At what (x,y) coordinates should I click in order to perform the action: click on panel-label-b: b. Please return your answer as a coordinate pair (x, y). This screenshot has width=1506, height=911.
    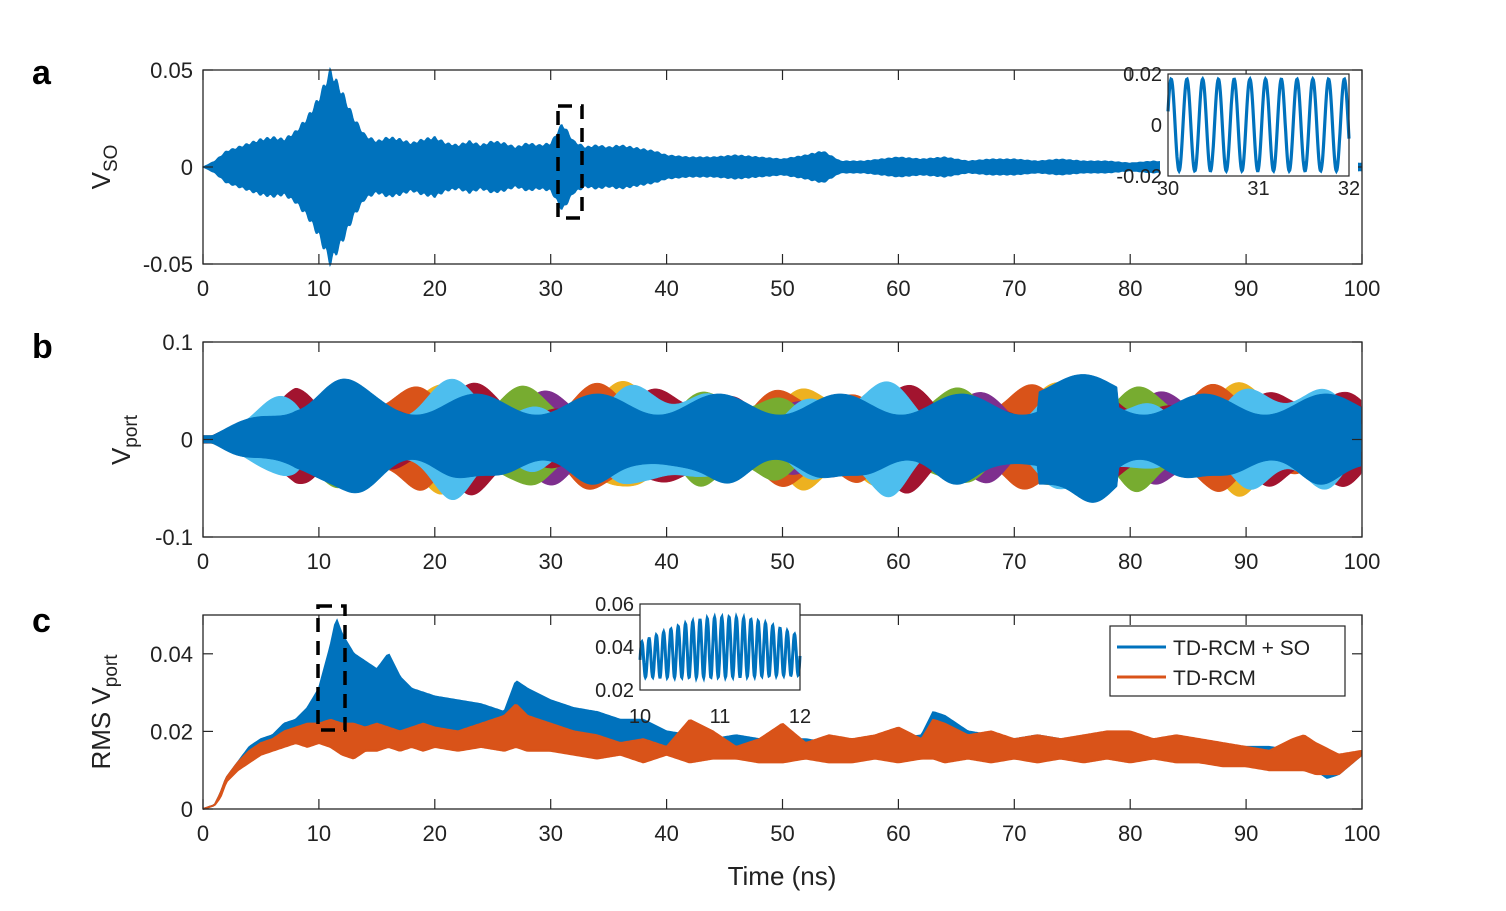
    Looking at the image, I should click on (42, 347).